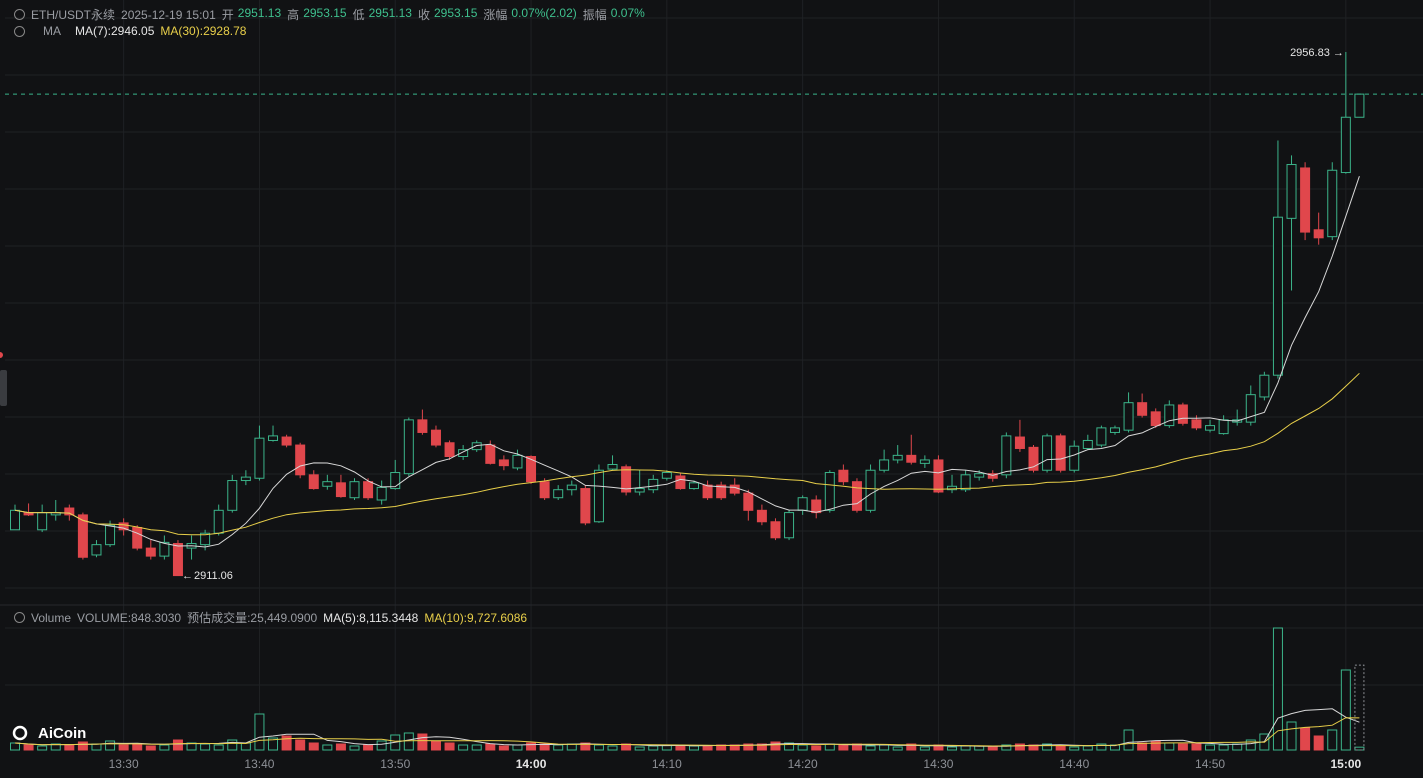  What do you see at coordinates (259, 764) in the screenshot?
I see `x-tick-label: 13:40` at bounding box center [259, 764].